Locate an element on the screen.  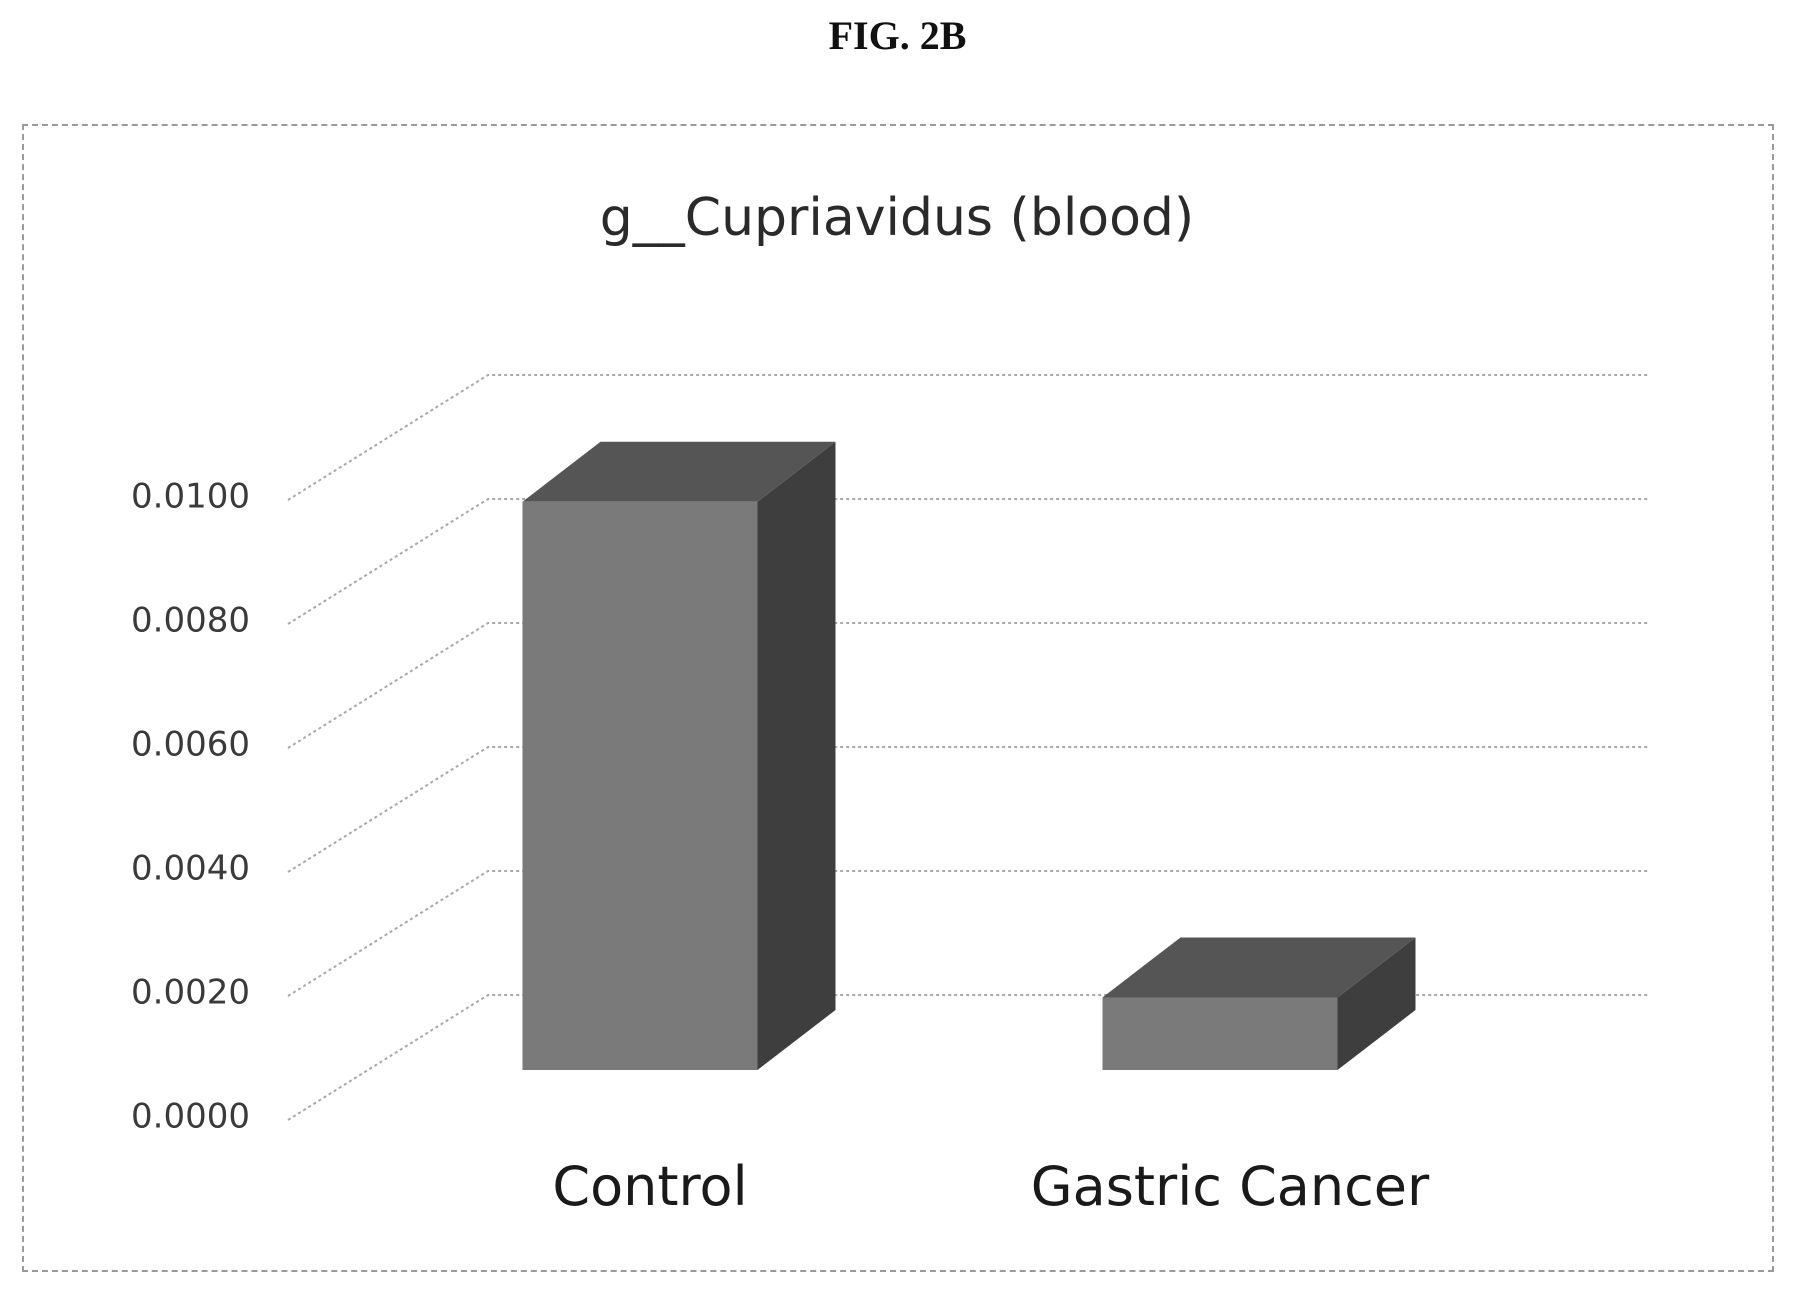
y-tick-label: 0.0000 is located at coordinates (190, 1117).